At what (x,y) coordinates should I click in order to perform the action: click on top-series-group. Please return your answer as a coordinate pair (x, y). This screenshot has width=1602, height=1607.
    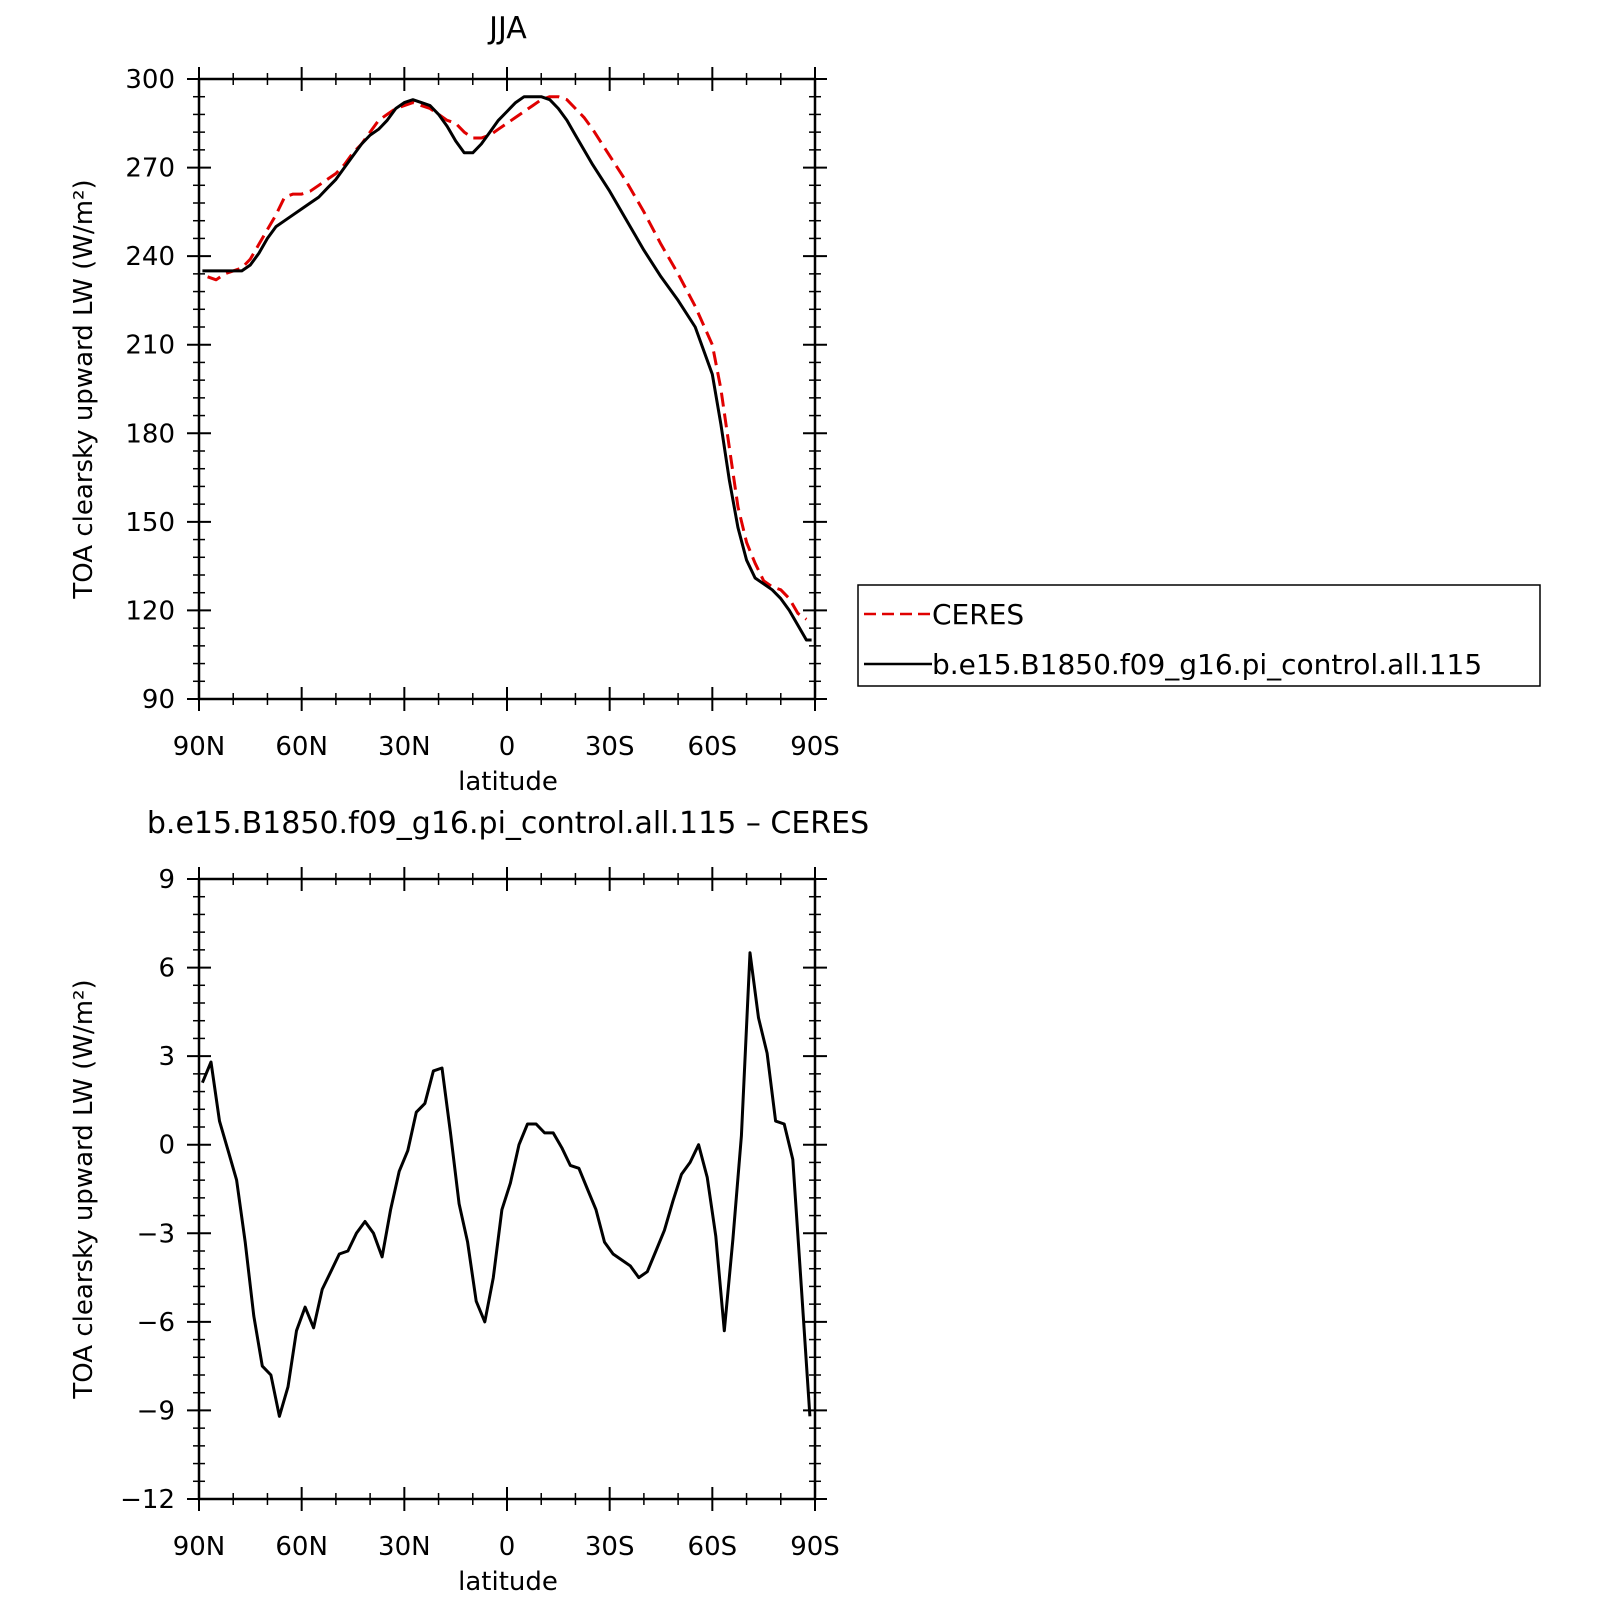
    Looking at the image, I should click on (507, 368).